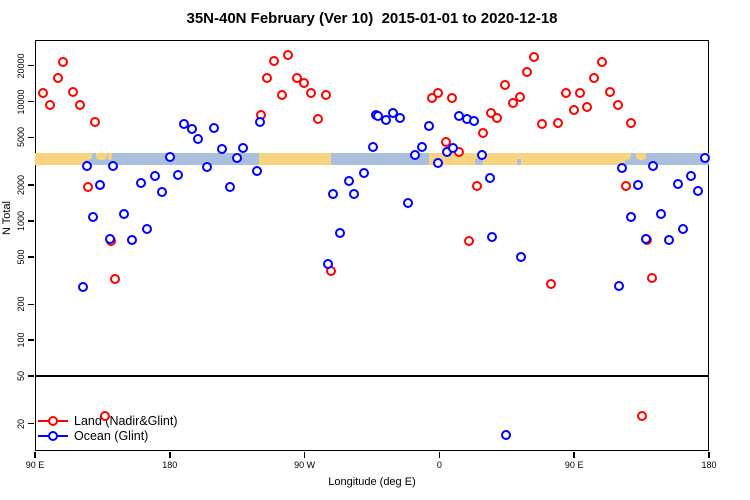 The width and height of the screenshot is (750, 500). What do you see at coordinates (372, 376) in the screenshot?
I see `fifty-gridline` at bounding box center [372, 376].